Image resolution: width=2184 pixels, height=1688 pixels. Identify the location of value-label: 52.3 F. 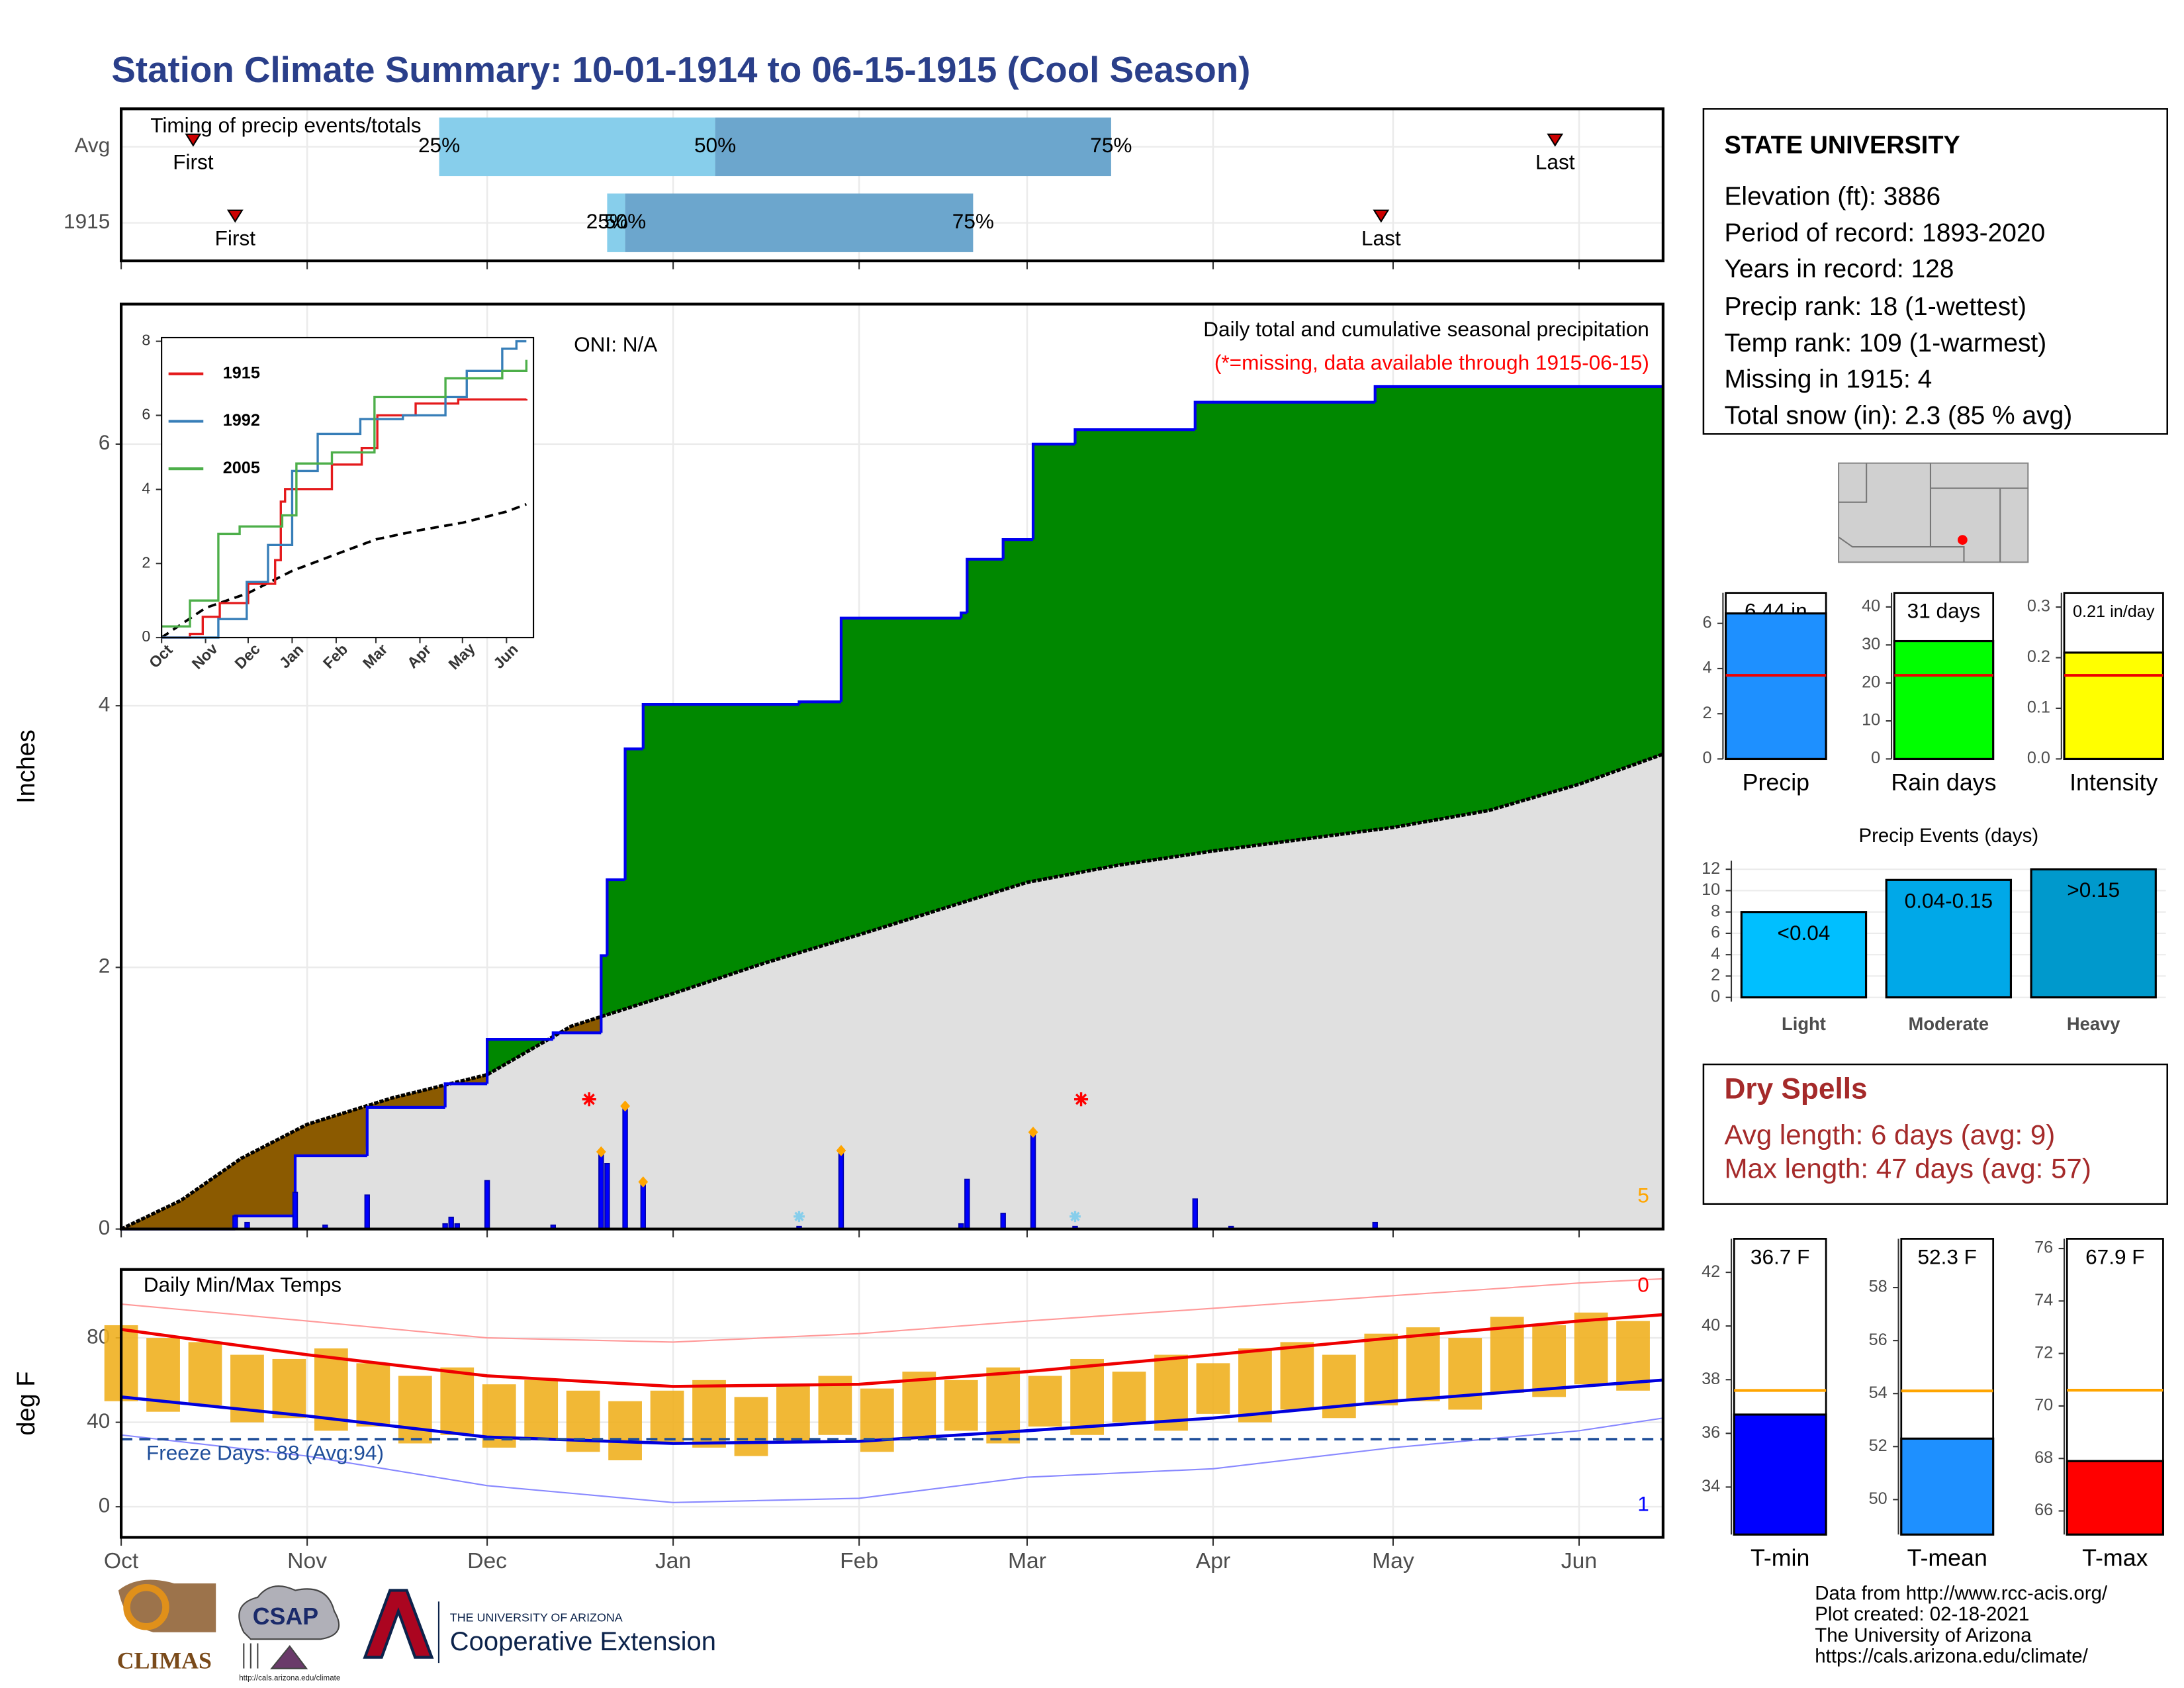
(1946, 1256).